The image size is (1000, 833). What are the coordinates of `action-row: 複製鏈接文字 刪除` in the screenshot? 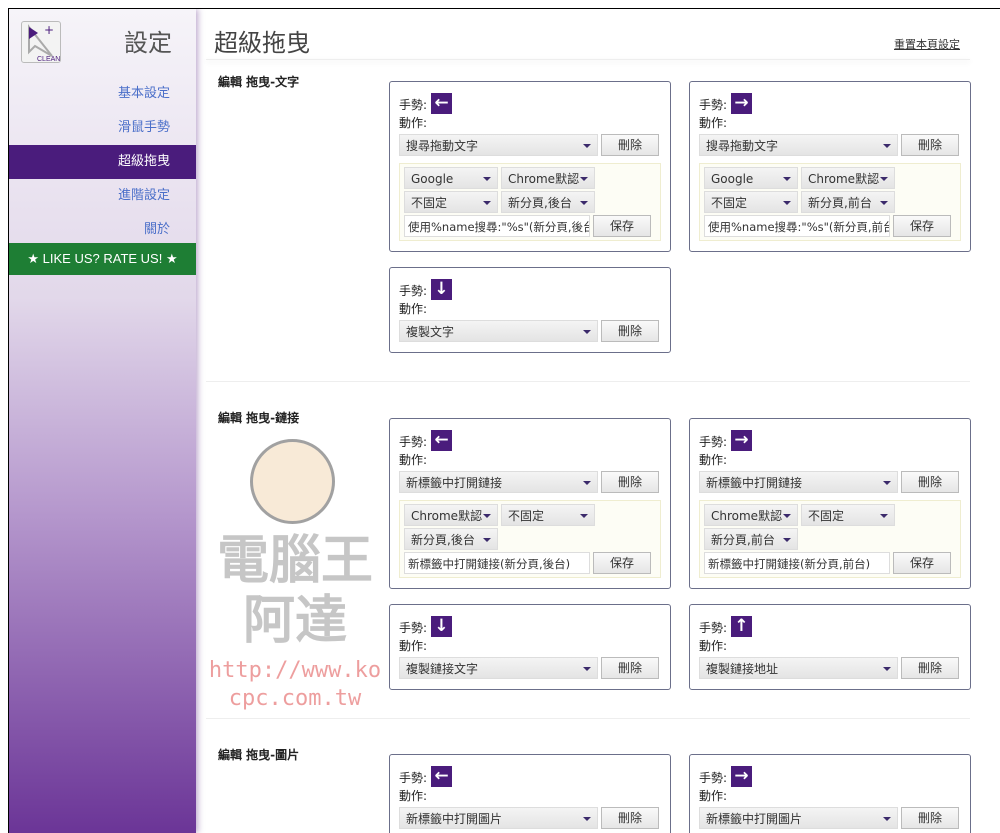 It's located at (530, 668).